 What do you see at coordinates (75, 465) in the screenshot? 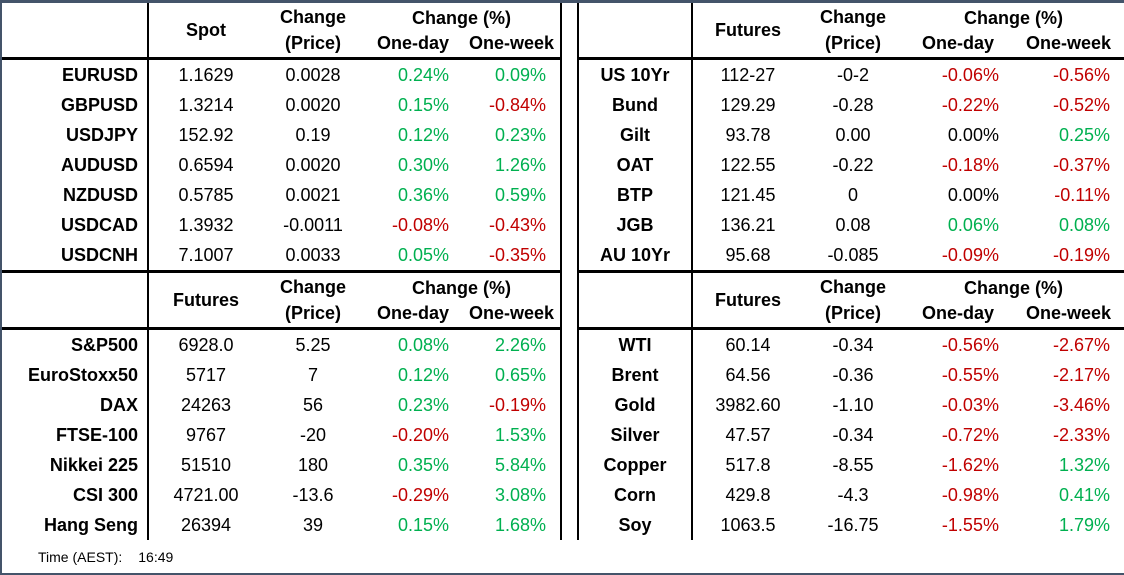
I see `instrument-label: Nikkei 225` at bounding box center [75, 465].